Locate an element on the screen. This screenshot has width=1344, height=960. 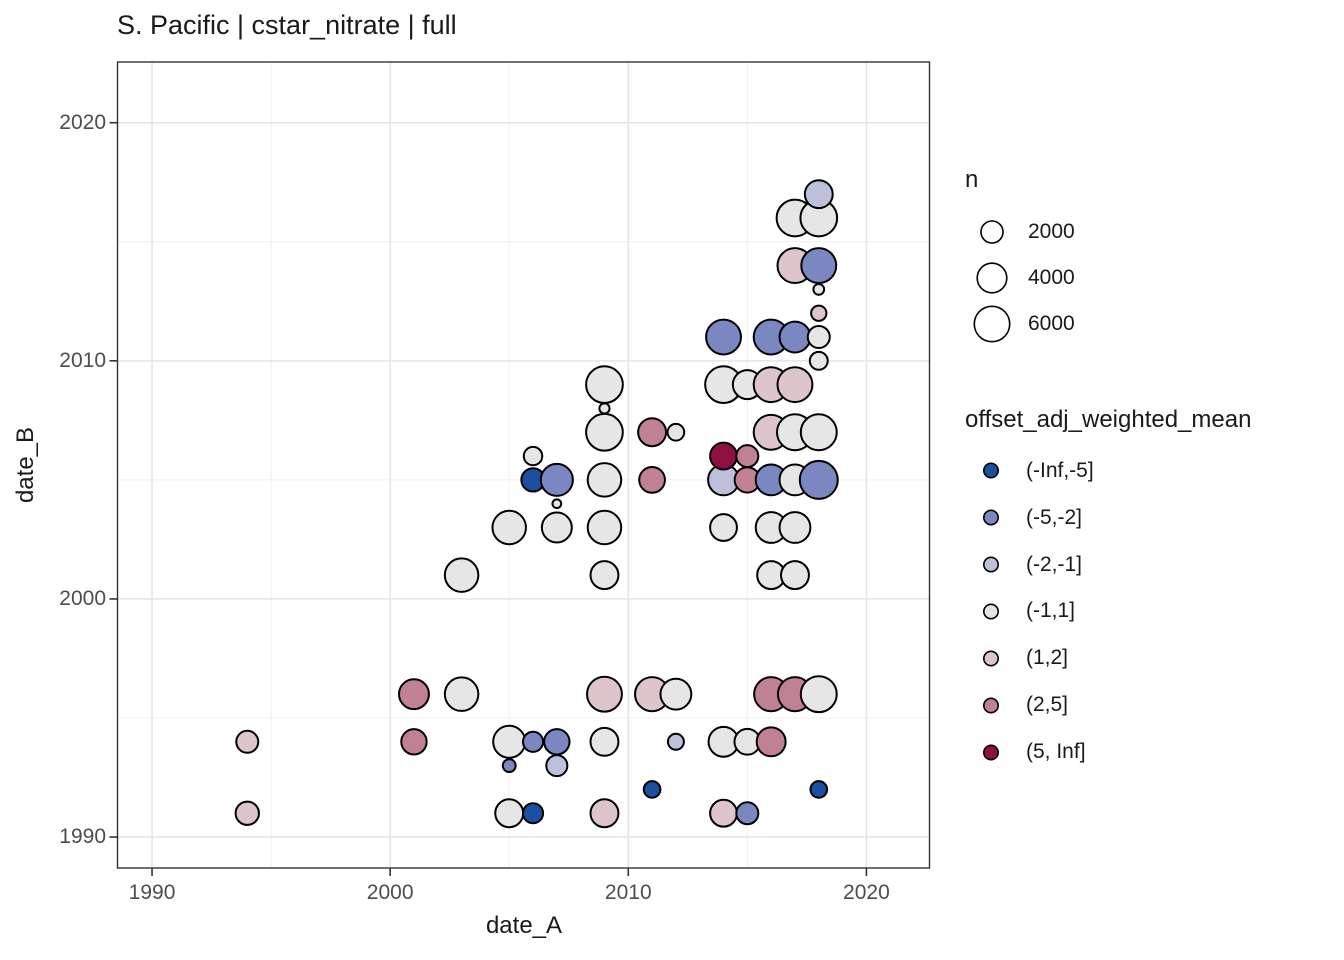
y-tick-label: 2020 is located at coordinates (82, 122).